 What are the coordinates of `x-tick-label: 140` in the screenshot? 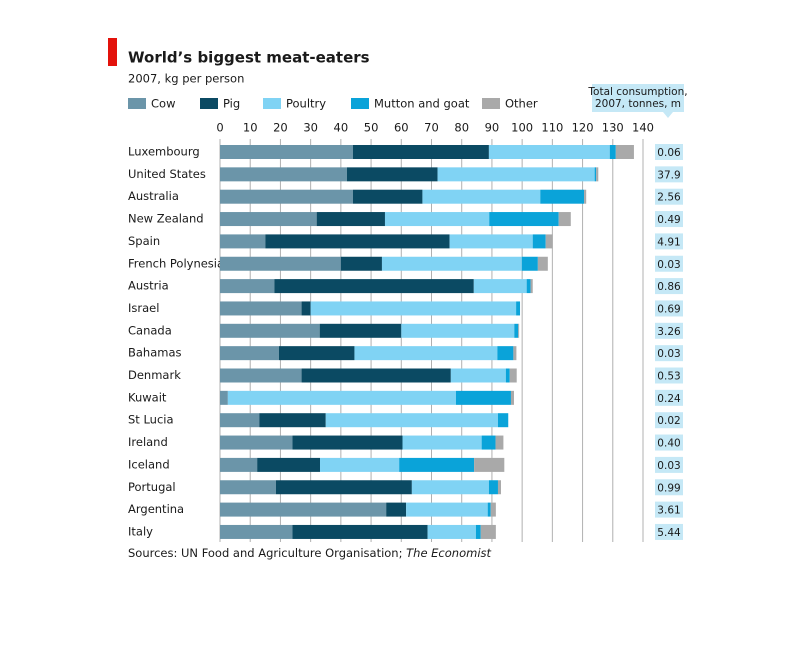 It's located at (643, 128).